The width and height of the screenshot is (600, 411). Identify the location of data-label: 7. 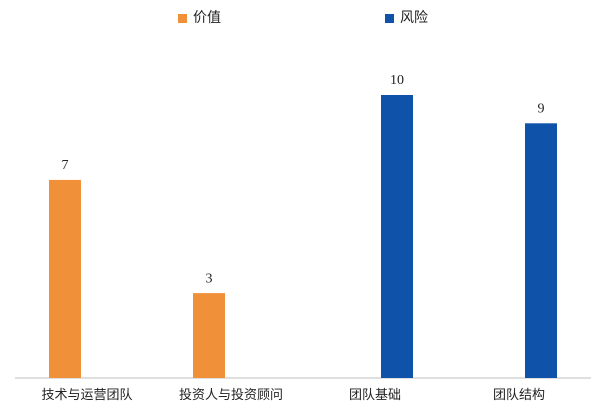
(65, 165).